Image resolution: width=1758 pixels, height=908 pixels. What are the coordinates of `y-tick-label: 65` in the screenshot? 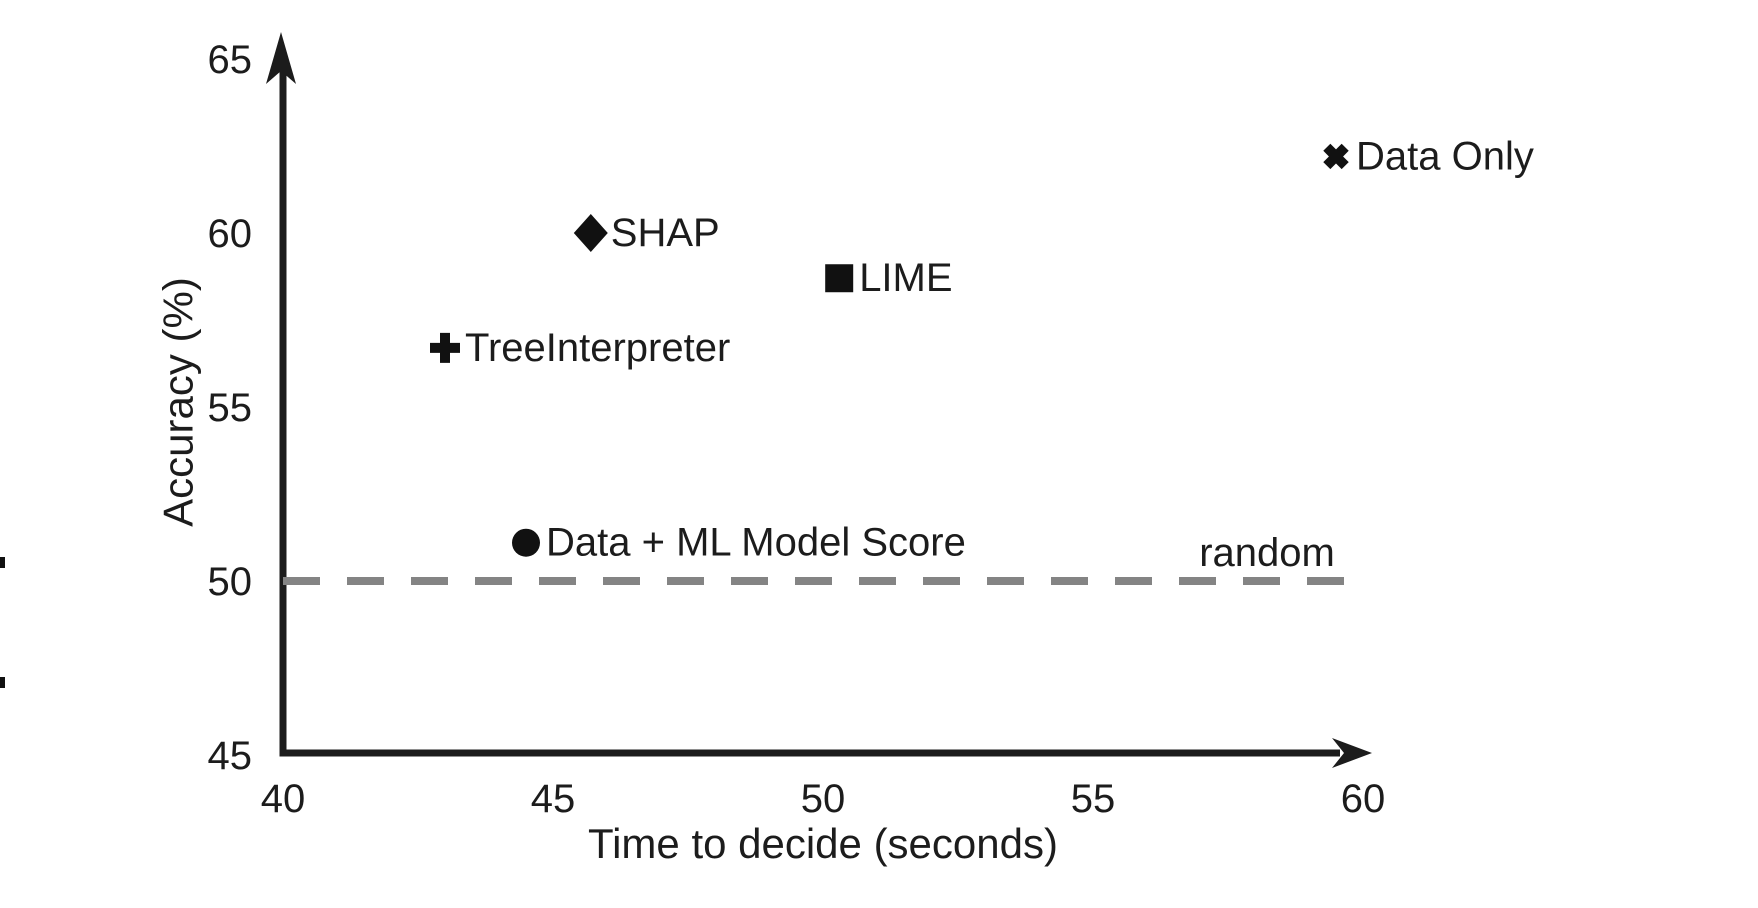 It's located at (230, 60).